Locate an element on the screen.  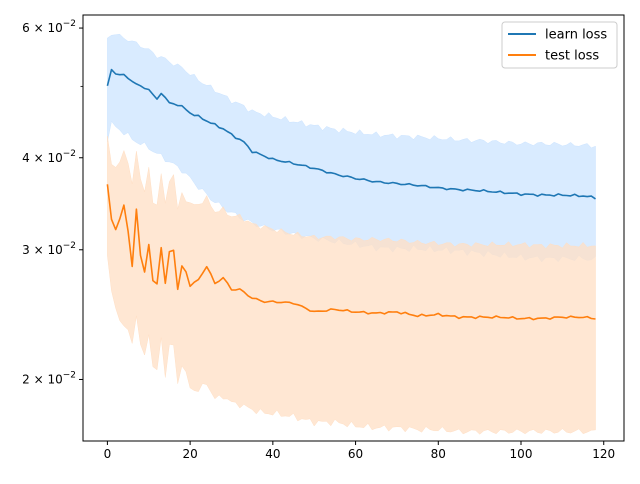
x-tick-label: 0 is located at coordinates (108, 454).